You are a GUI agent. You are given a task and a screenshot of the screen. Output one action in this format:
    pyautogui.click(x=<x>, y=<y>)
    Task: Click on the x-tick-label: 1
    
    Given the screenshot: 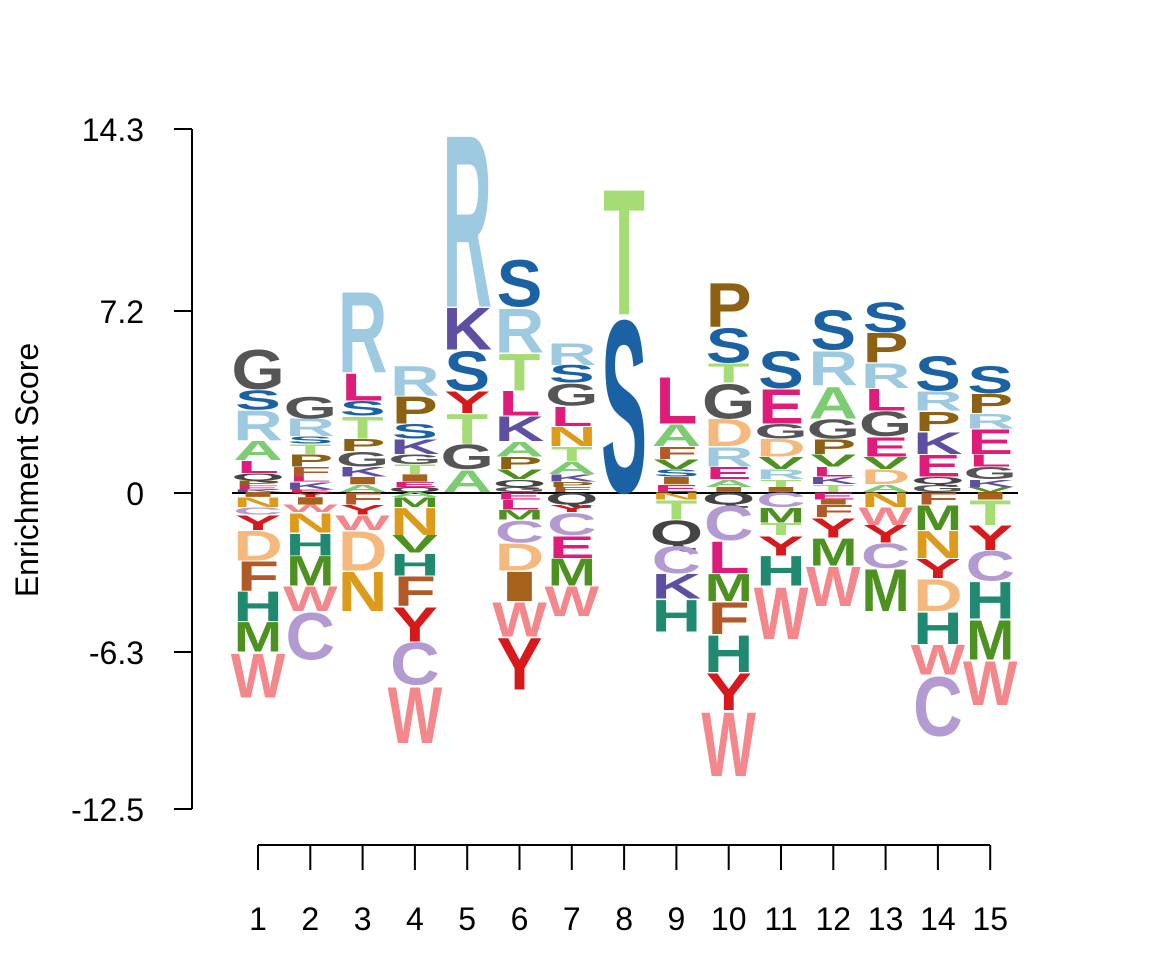 What is the action you would take?
    pyautogui.click(x=258, y=919)
    